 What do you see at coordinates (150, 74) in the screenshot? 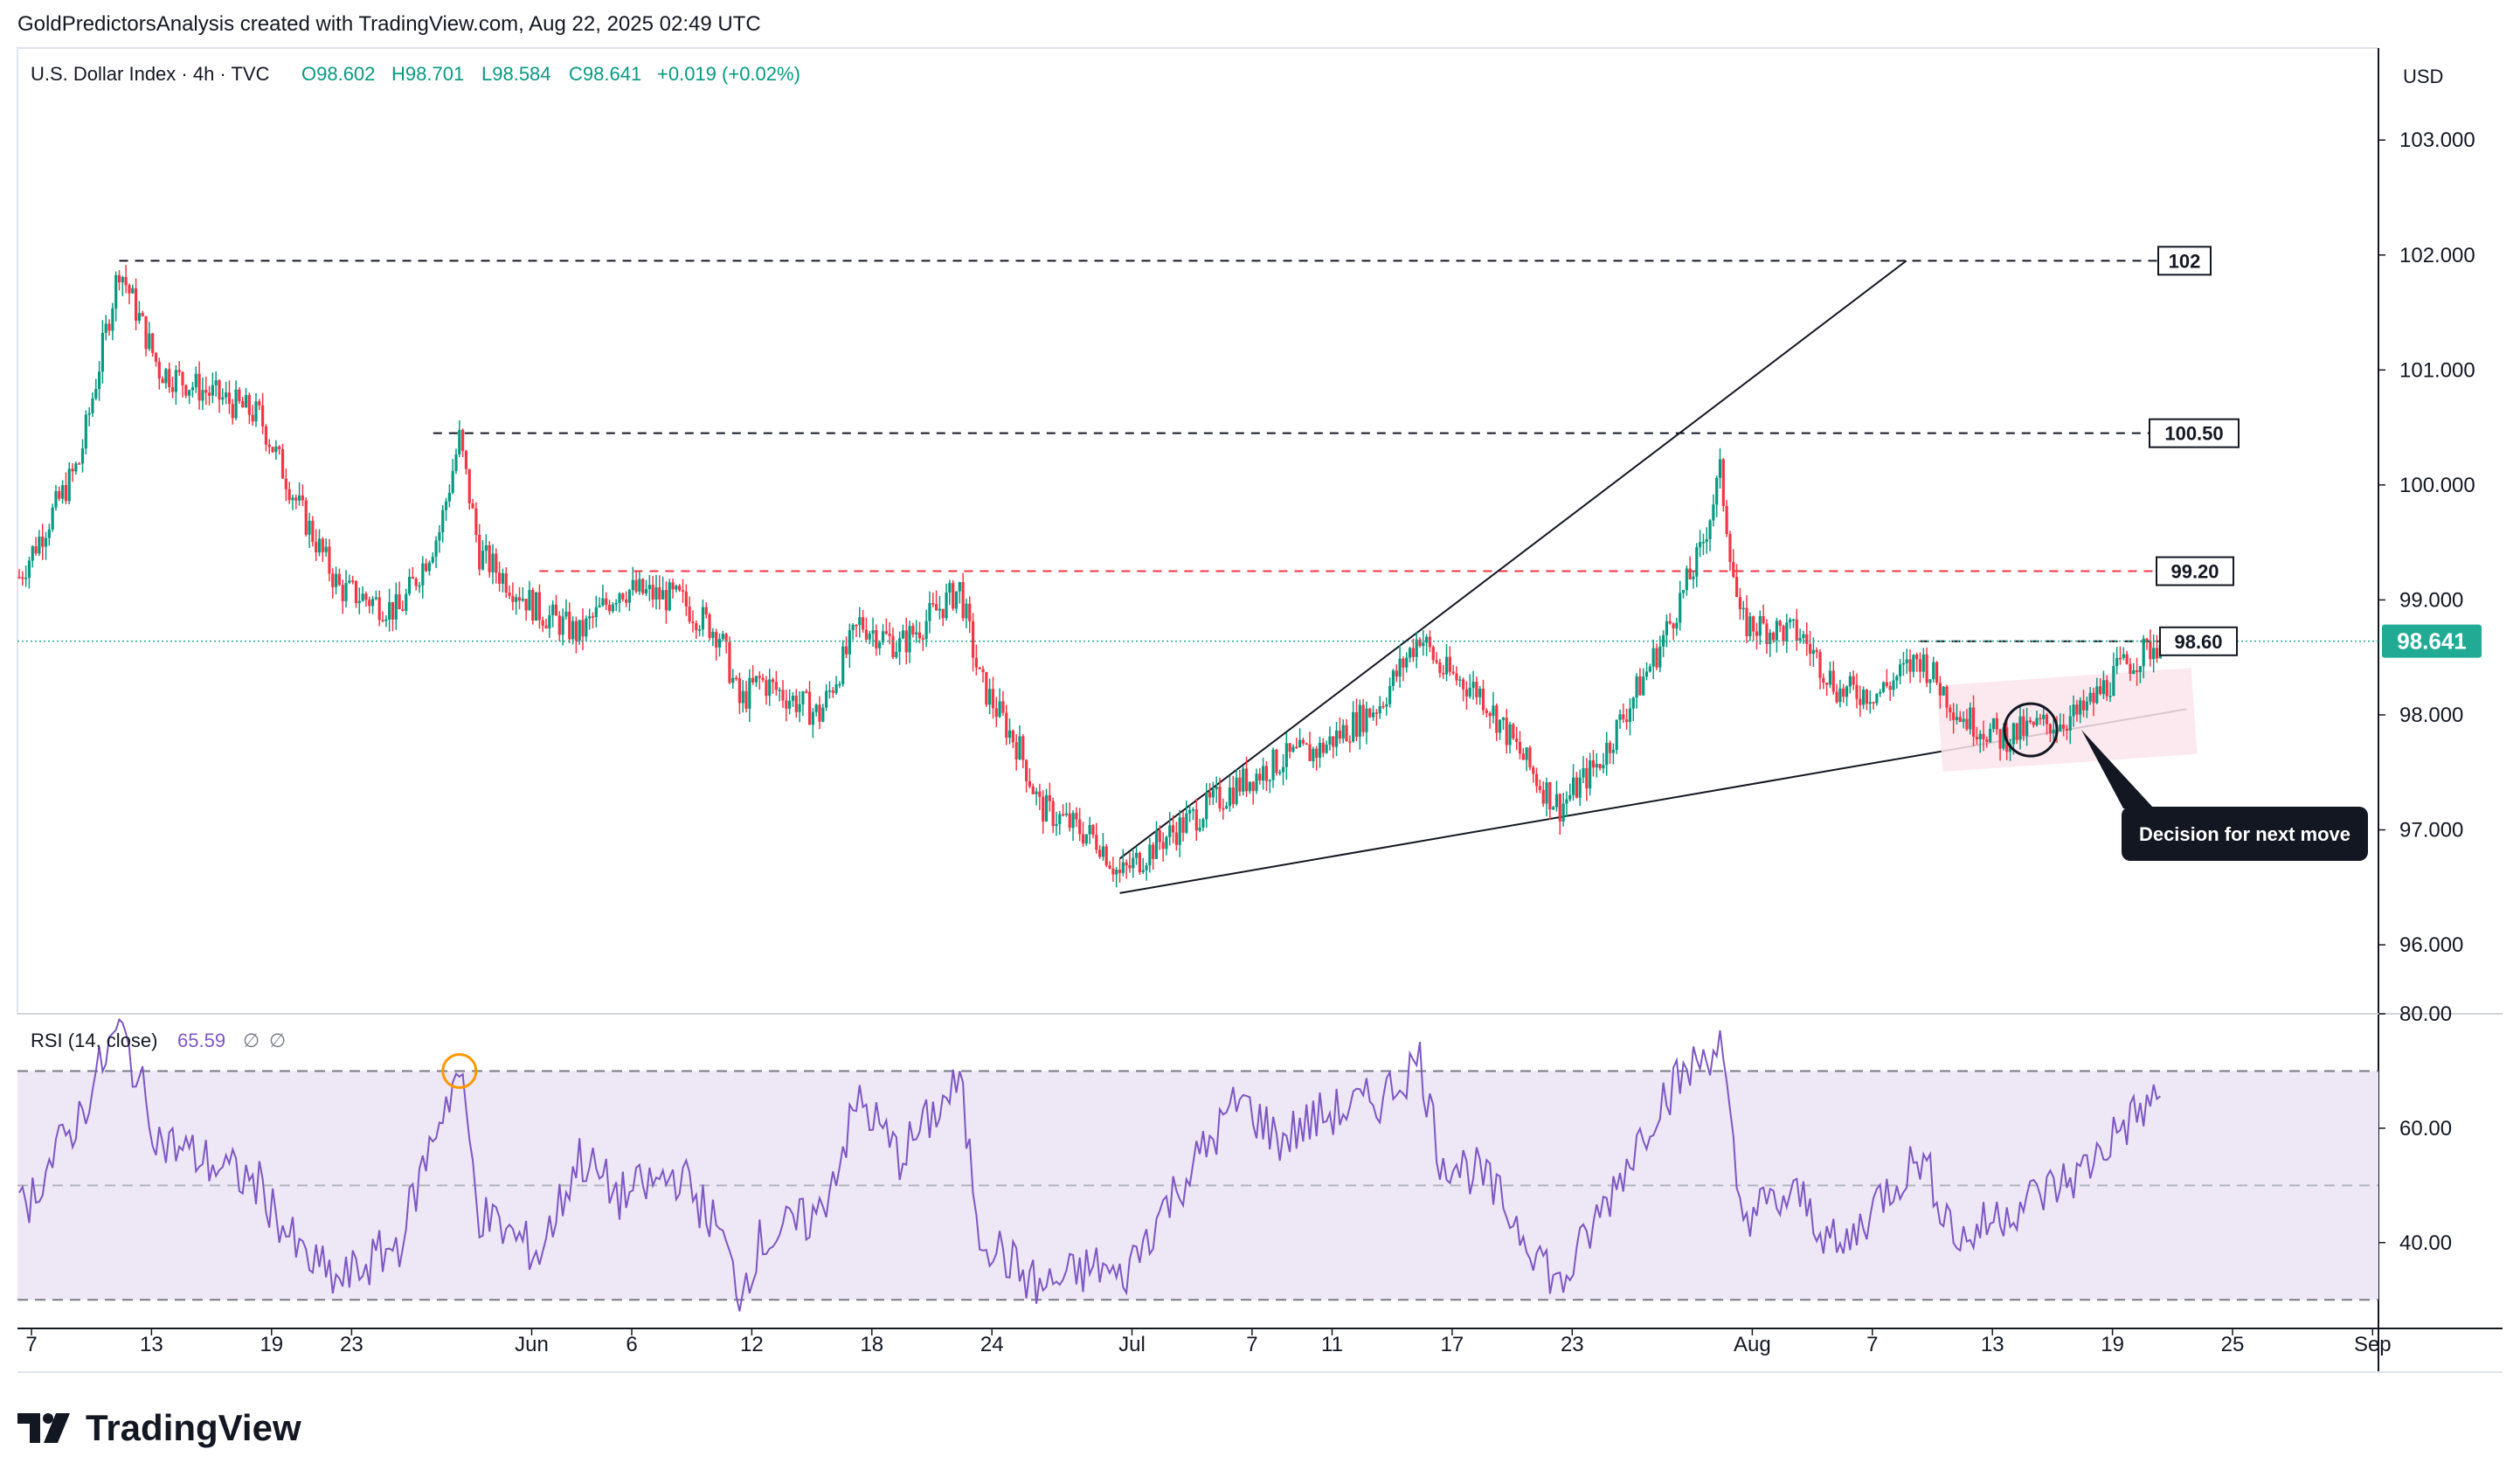
I see `symbol-label: U.S. Dollar Index · 4h · TVC` at bounding box center [150, 74].